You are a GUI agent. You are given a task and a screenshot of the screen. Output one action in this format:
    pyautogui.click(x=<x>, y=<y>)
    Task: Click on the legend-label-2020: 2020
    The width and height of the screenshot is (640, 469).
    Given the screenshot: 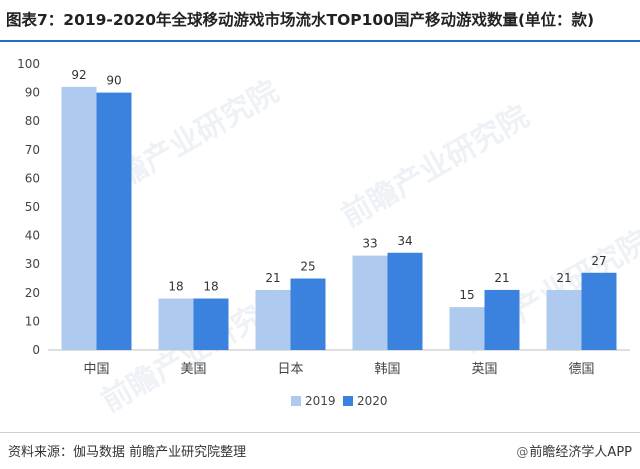 What is the action you would take?
    pyautogui.click(x=372, y=401)
    